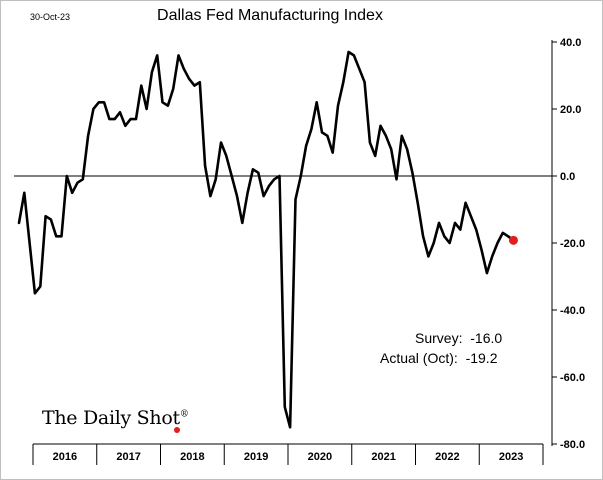 This screenshot has width=603, height=480. What do you see at coordinates (459, 338) in the screenshot?
I see `survey-annotation: Survey: -16.0` at bounding box center [459, 338].